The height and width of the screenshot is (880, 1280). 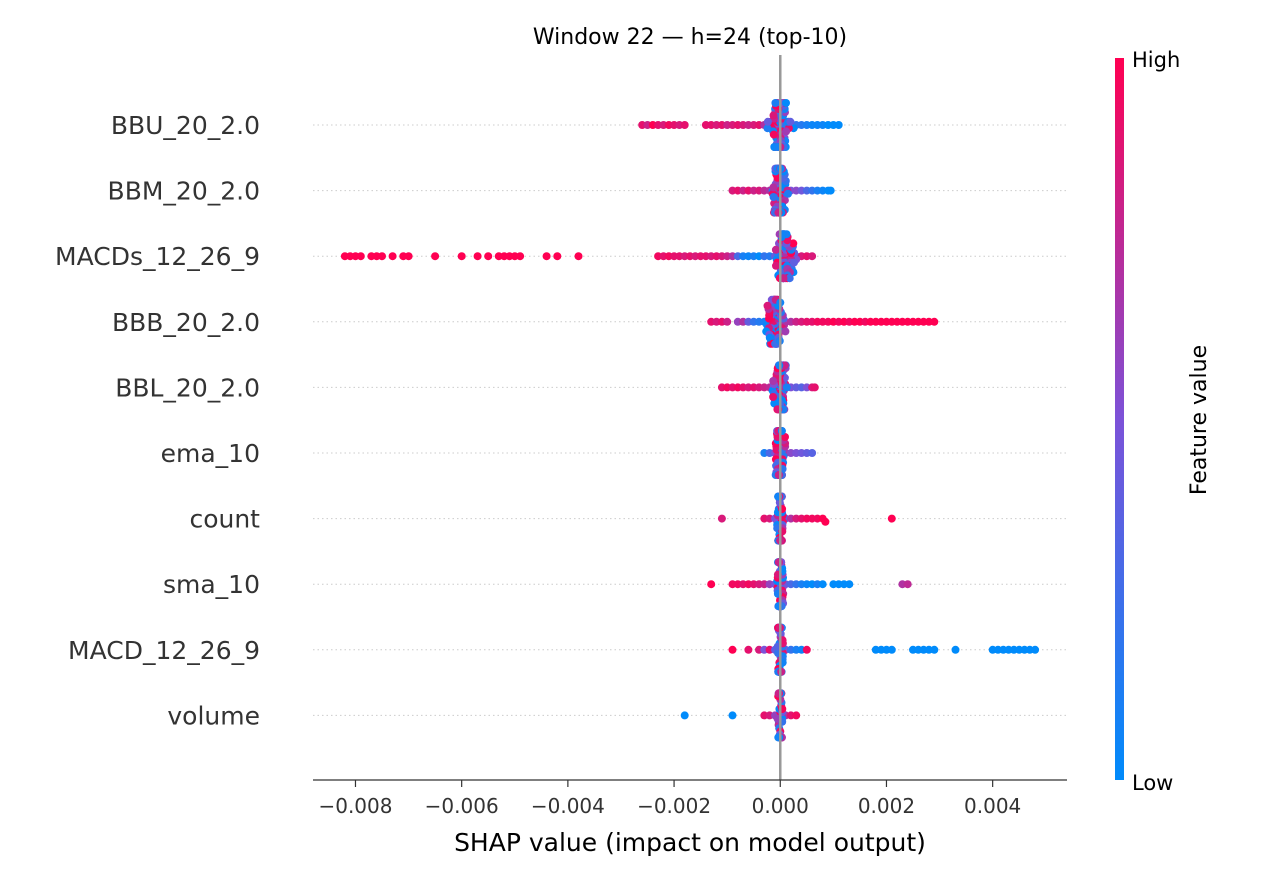 What do you see at coordinates (187, 387) in the screenshot?
I see `feature-label: BBL_20_2.0` at bounding box center [187, 387].